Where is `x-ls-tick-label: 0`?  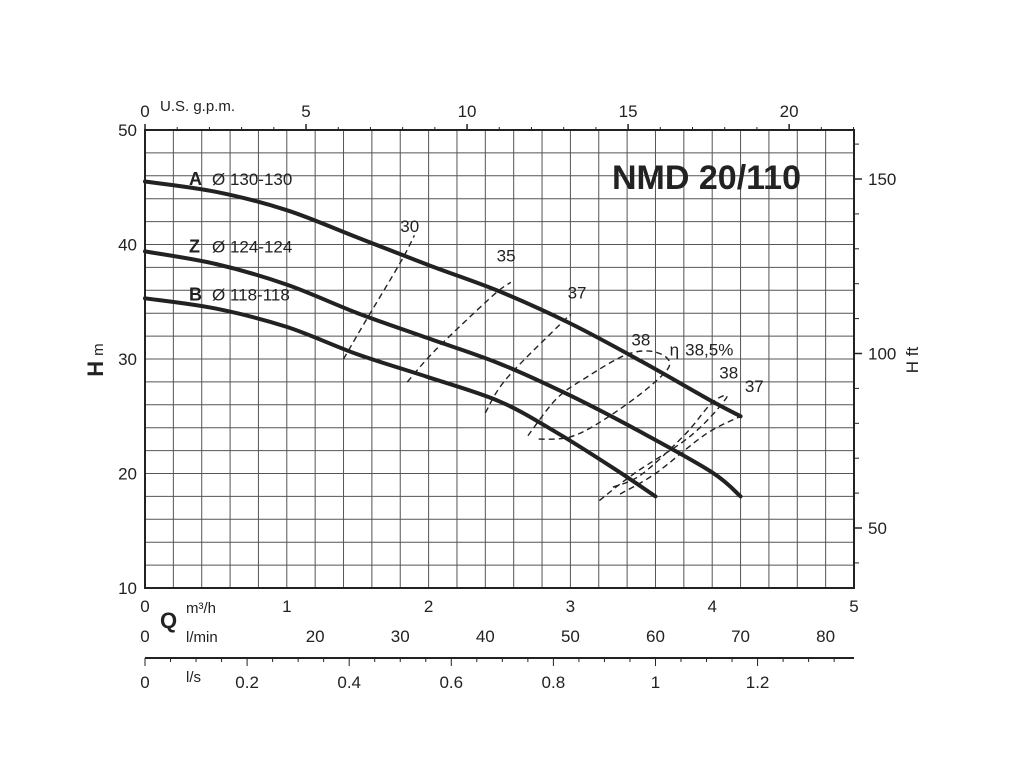 x-ls-tick-label: 0 is located at coordinates (144, 682).